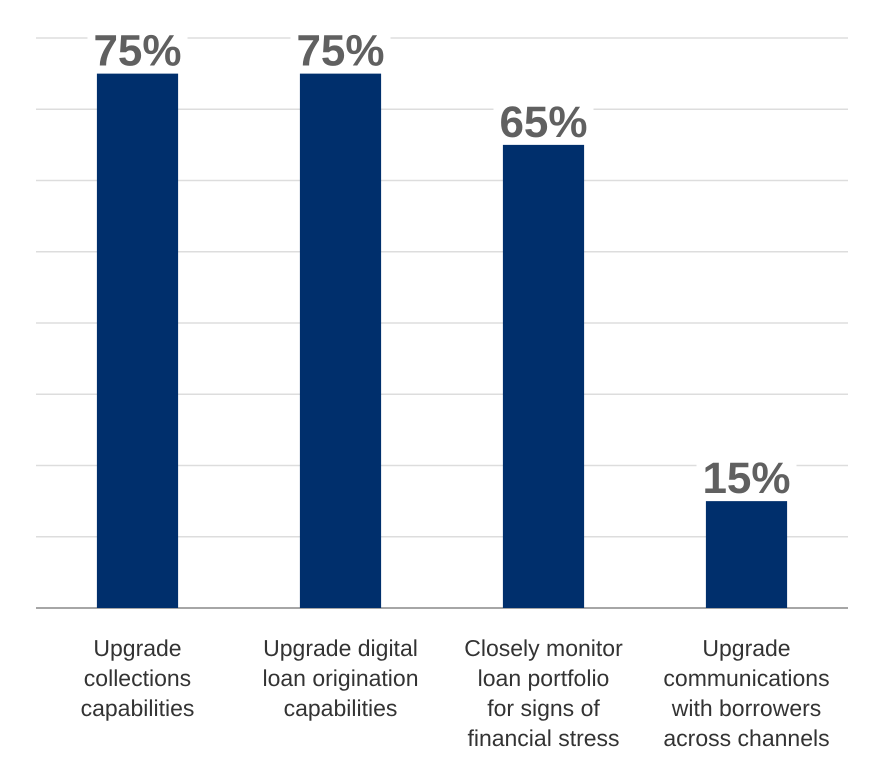  I want to click on x-tick-label: Closely monitor loan portfolio for signs of financial stress, so click(544, 693).